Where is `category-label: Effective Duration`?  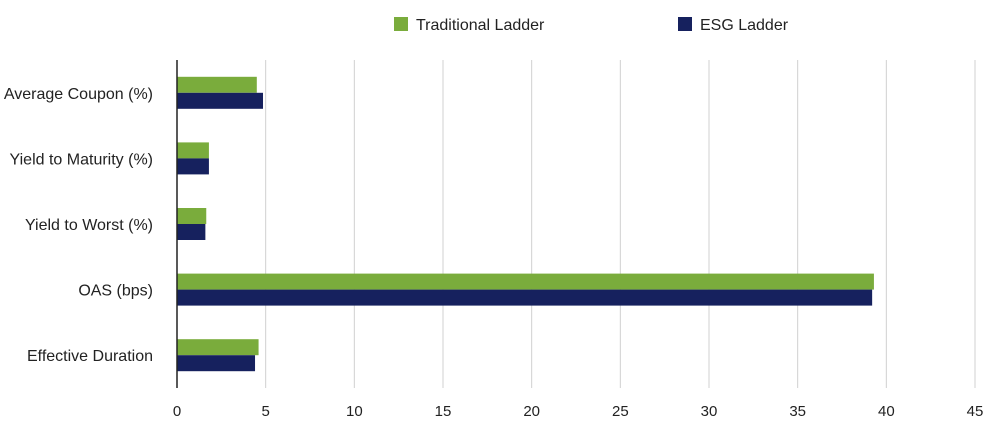
category-label: Effective Duration is located at coordinates (90, 356).